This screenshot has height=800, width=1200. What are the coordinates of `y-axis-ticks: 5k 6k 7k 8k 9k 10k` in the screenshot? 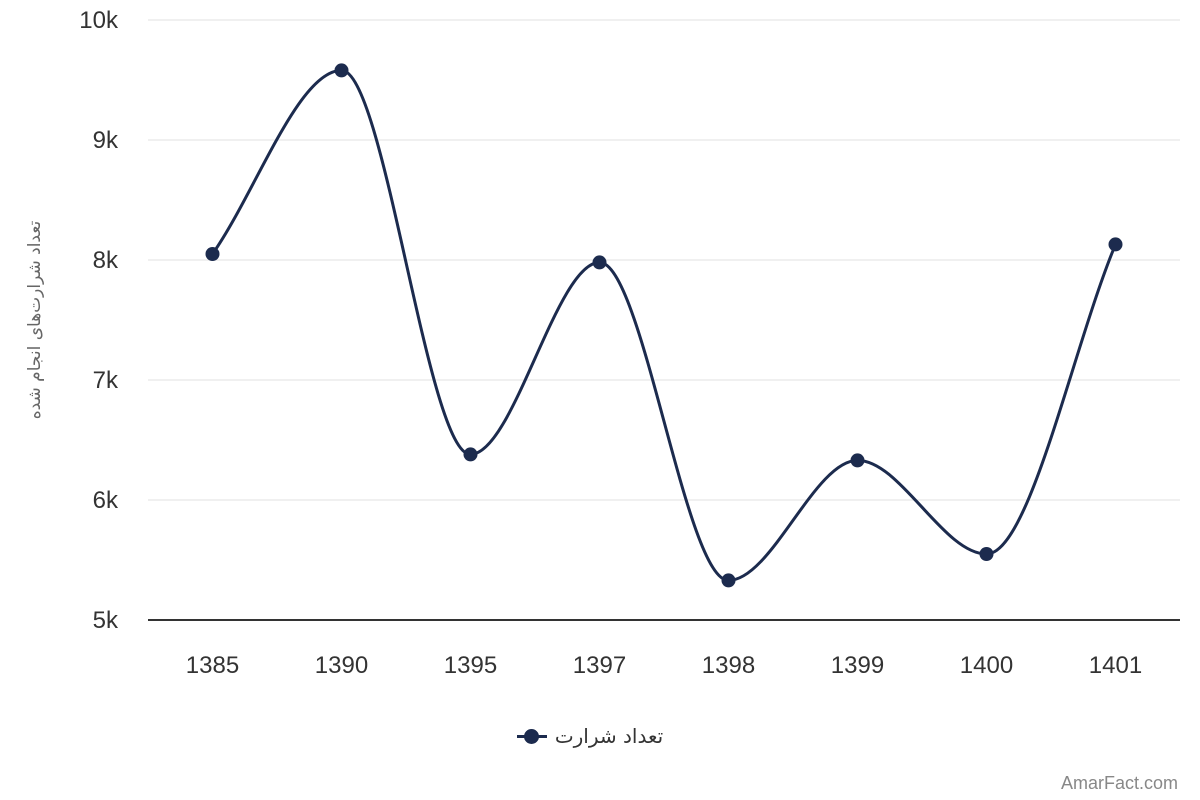 It's located at (99, 320).